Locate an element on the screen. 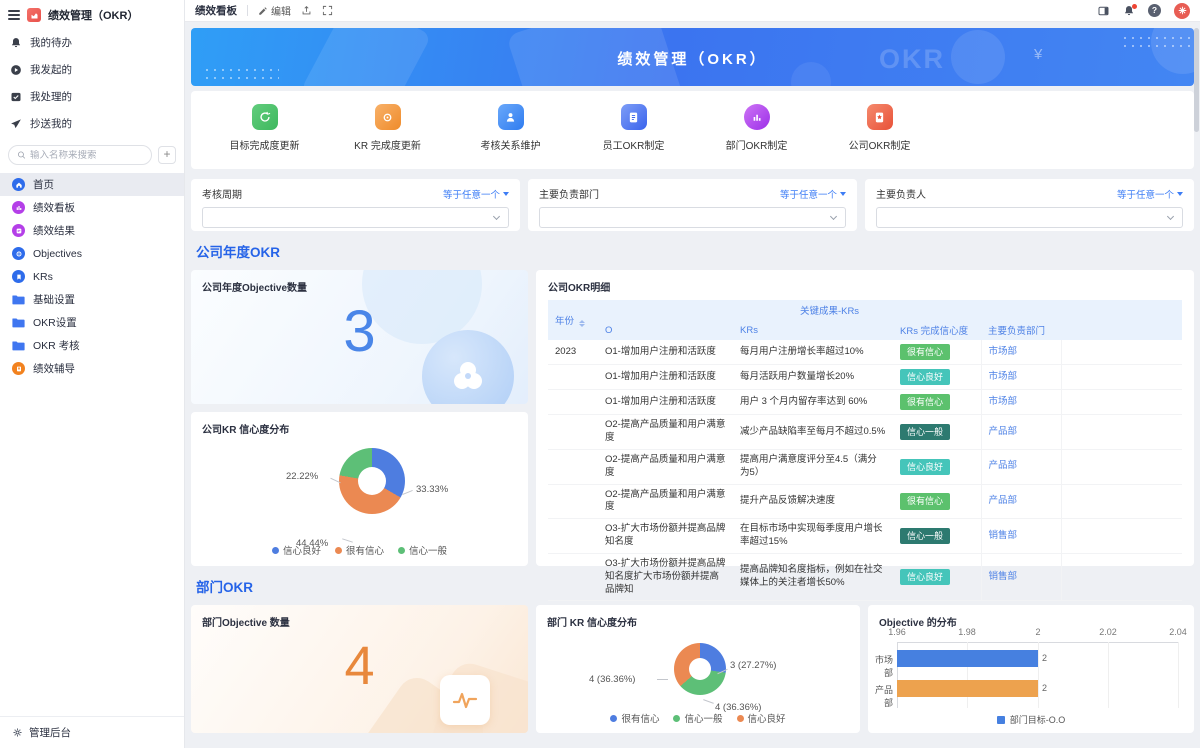 Image resolution: width=1200 pixels, height=748 pixels. department-objective-count-card: 部门Objective 数量 4 is located at coordinates (359, 669).